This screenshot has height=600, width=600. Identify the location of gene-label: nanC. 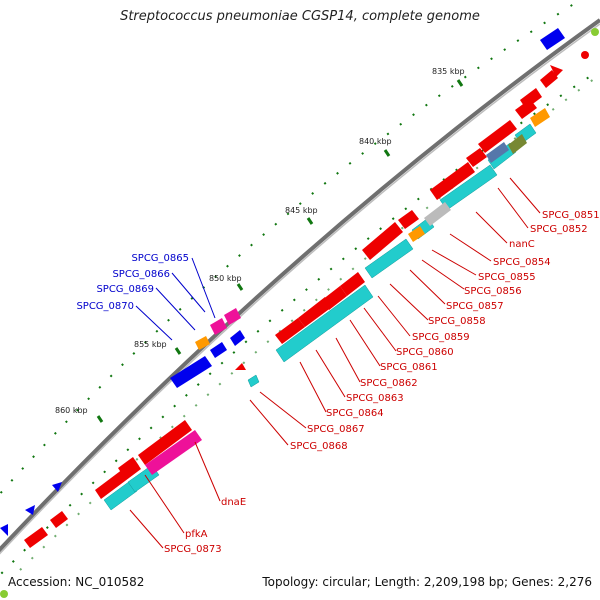
(522, 244).